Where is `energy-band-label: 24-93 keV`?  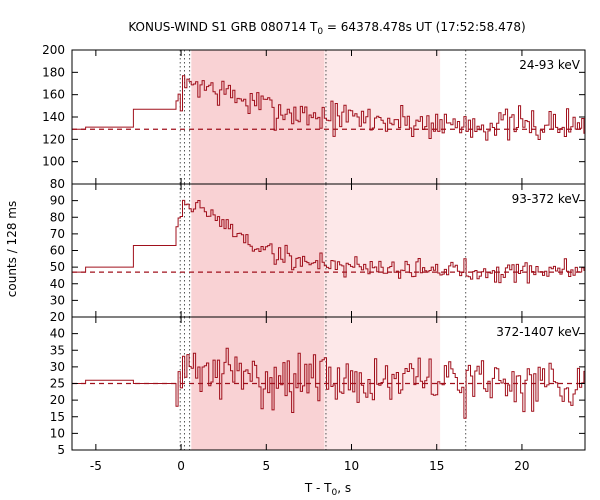
energy-band-label: 24-93 keV is located at coordinates (550, 65).